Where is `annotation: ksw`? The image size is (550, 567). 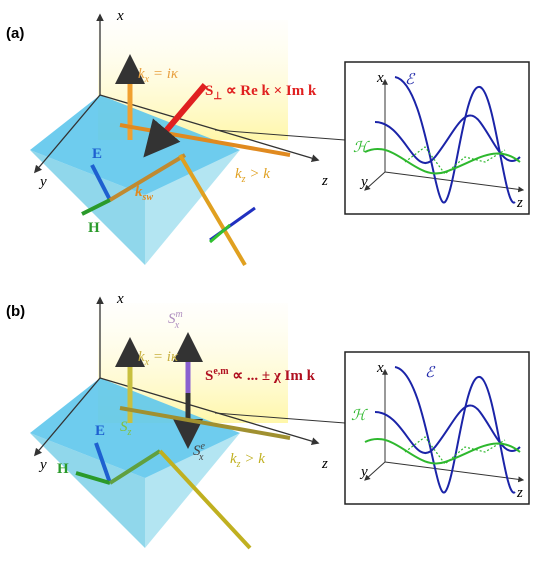
annotation: ksw is located at coordinates (144, 193).